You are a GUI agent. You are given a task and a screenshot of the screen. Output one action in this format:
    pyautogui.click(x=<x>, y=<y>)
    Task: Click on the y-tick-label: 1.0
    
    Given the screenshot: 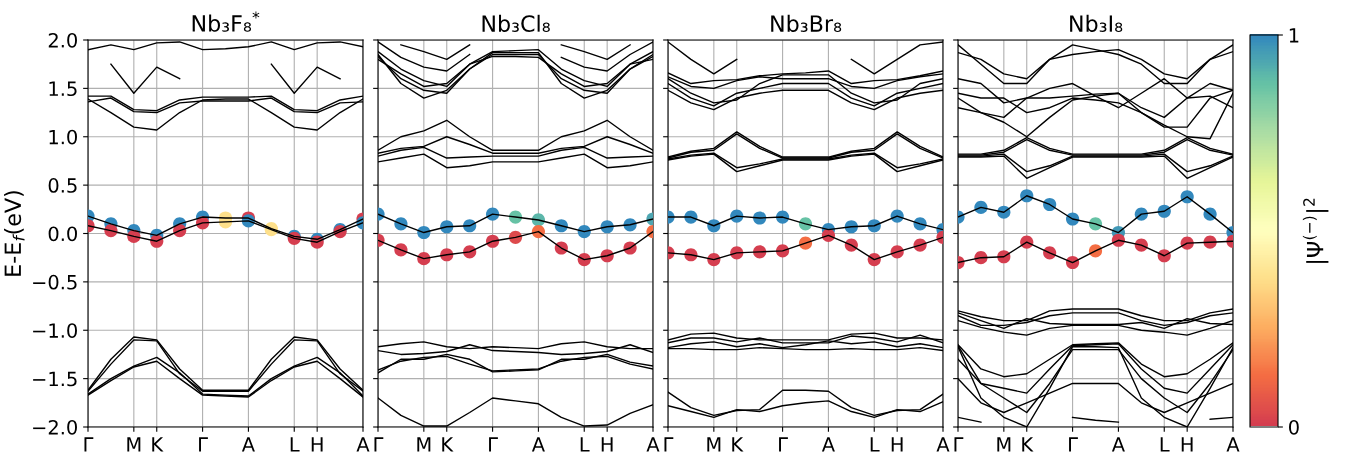 What is the action you would take?
    pyautogui.click(x=63, y=137)
    